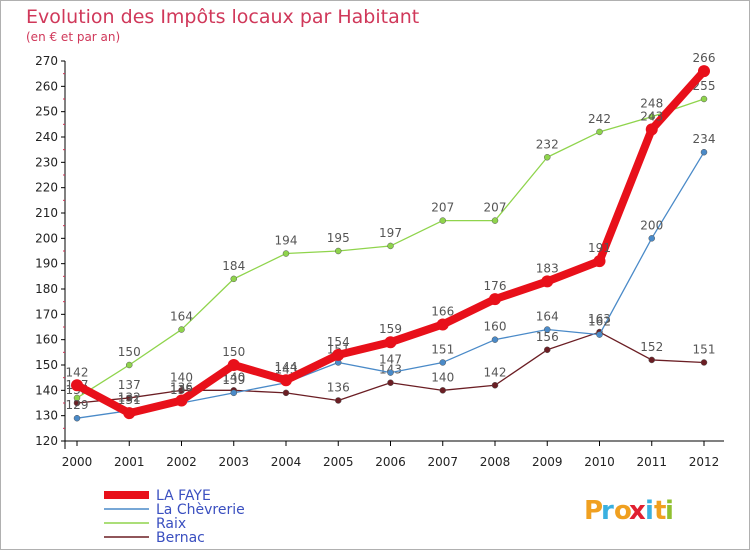 Image resolution: width=750 pixels, height=551 pixels. I want to click on x-tick-label: 2006, so click(390, 462).